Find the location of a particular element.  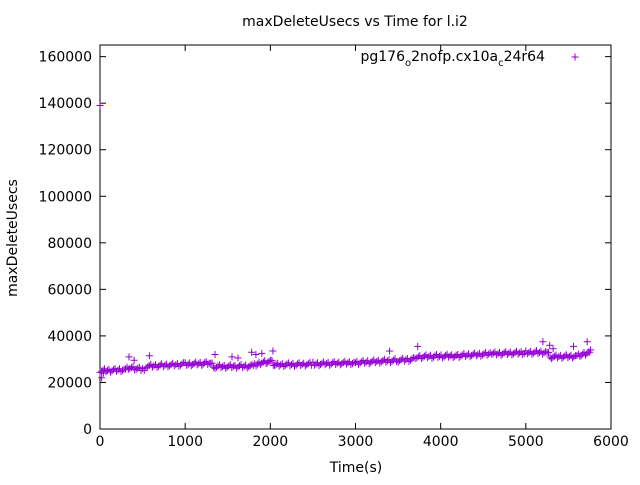

legend-label-part: 24r64 is located at coordinates (524, 57).